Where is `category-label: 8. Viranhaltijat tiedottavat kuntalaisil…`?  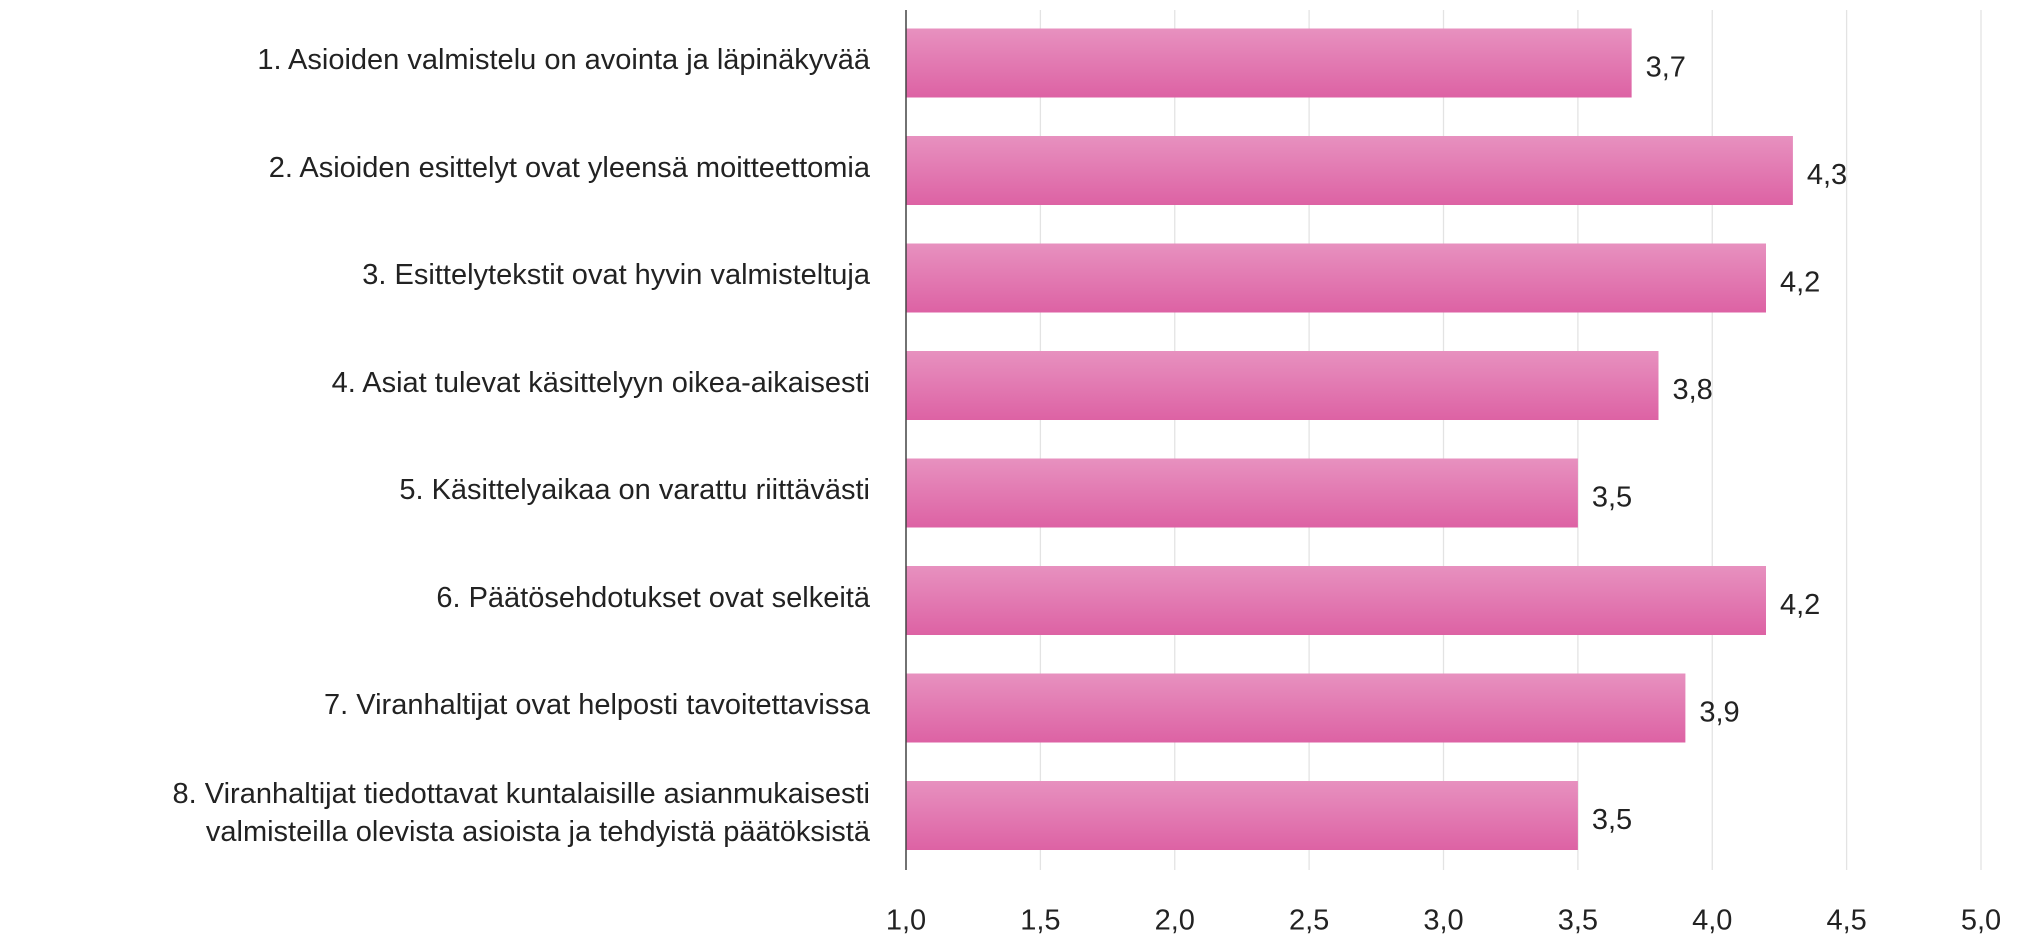 category-label: 8. Viranhaltijat tiedottavat kuntalaisil… is located at coordinates (521, 812).